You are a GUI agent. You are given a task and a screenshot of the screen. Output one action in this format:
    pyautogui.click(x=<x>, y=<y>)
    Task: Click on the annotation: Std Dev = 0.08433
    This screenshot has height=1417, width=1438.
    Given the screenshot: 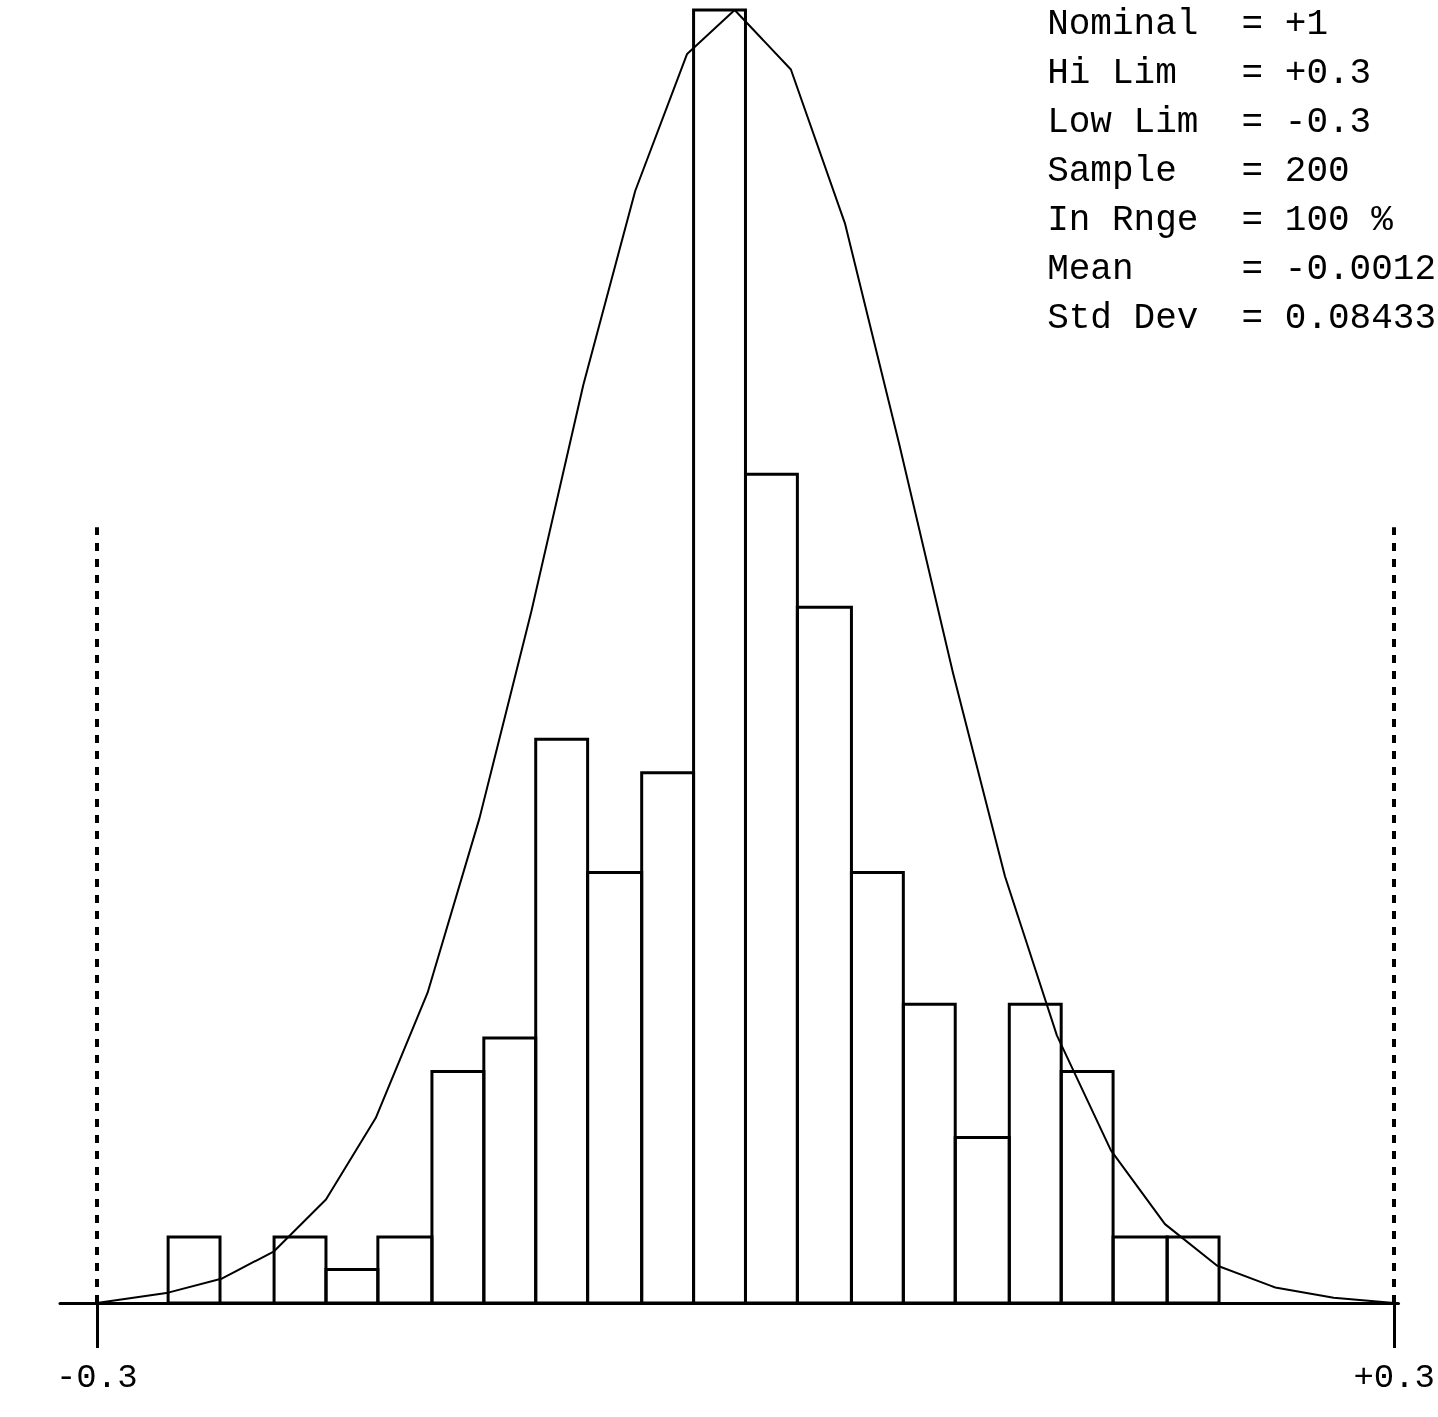 What is the action you would take?
    pyautogui.click(x=1242, y=318)
    